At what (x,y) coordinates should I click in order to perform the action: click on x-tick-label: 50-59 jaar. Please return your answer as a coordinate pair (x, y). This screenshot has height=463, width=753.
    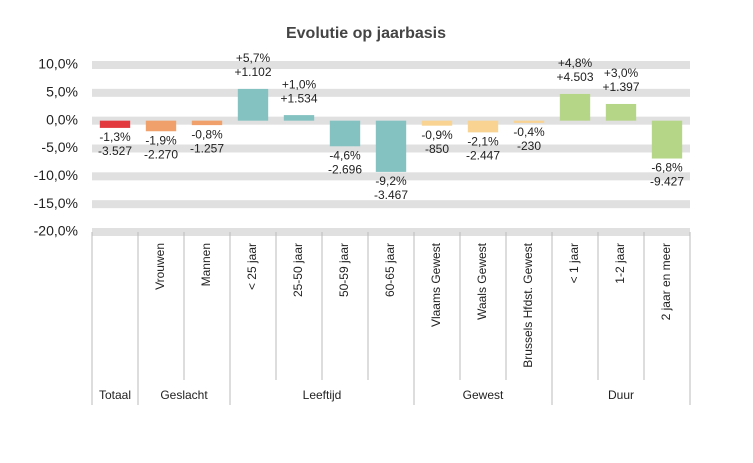
    Looking at the image, I should click on (344, 270).